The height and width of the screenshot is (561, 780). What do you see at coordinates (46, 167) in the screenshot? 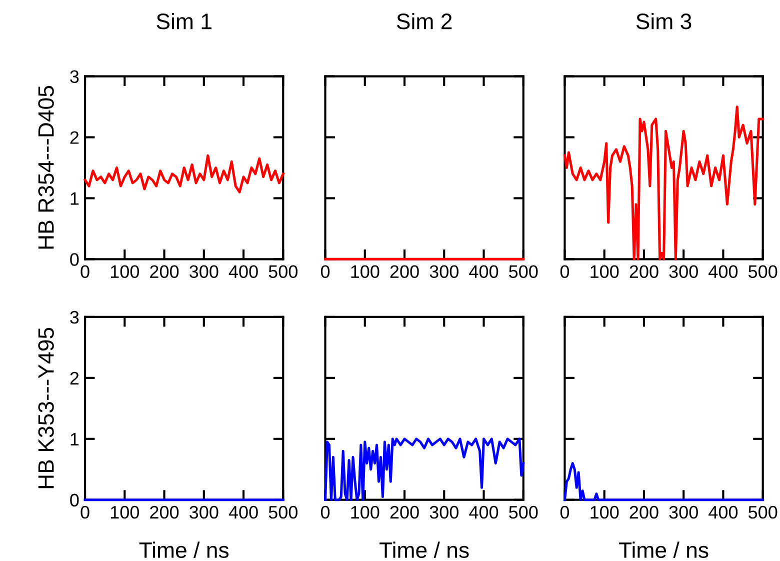
I see `y-axis-title: HB R354---D405` at bounding box center [46, 167].